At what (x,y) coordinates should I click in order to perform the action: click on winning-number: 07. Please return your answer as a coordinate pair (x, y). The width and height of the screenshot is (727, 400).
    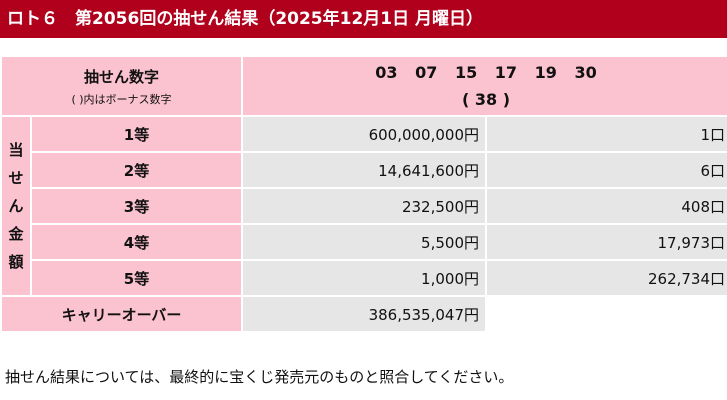
    Looking at the image, I should click on (426, 72).